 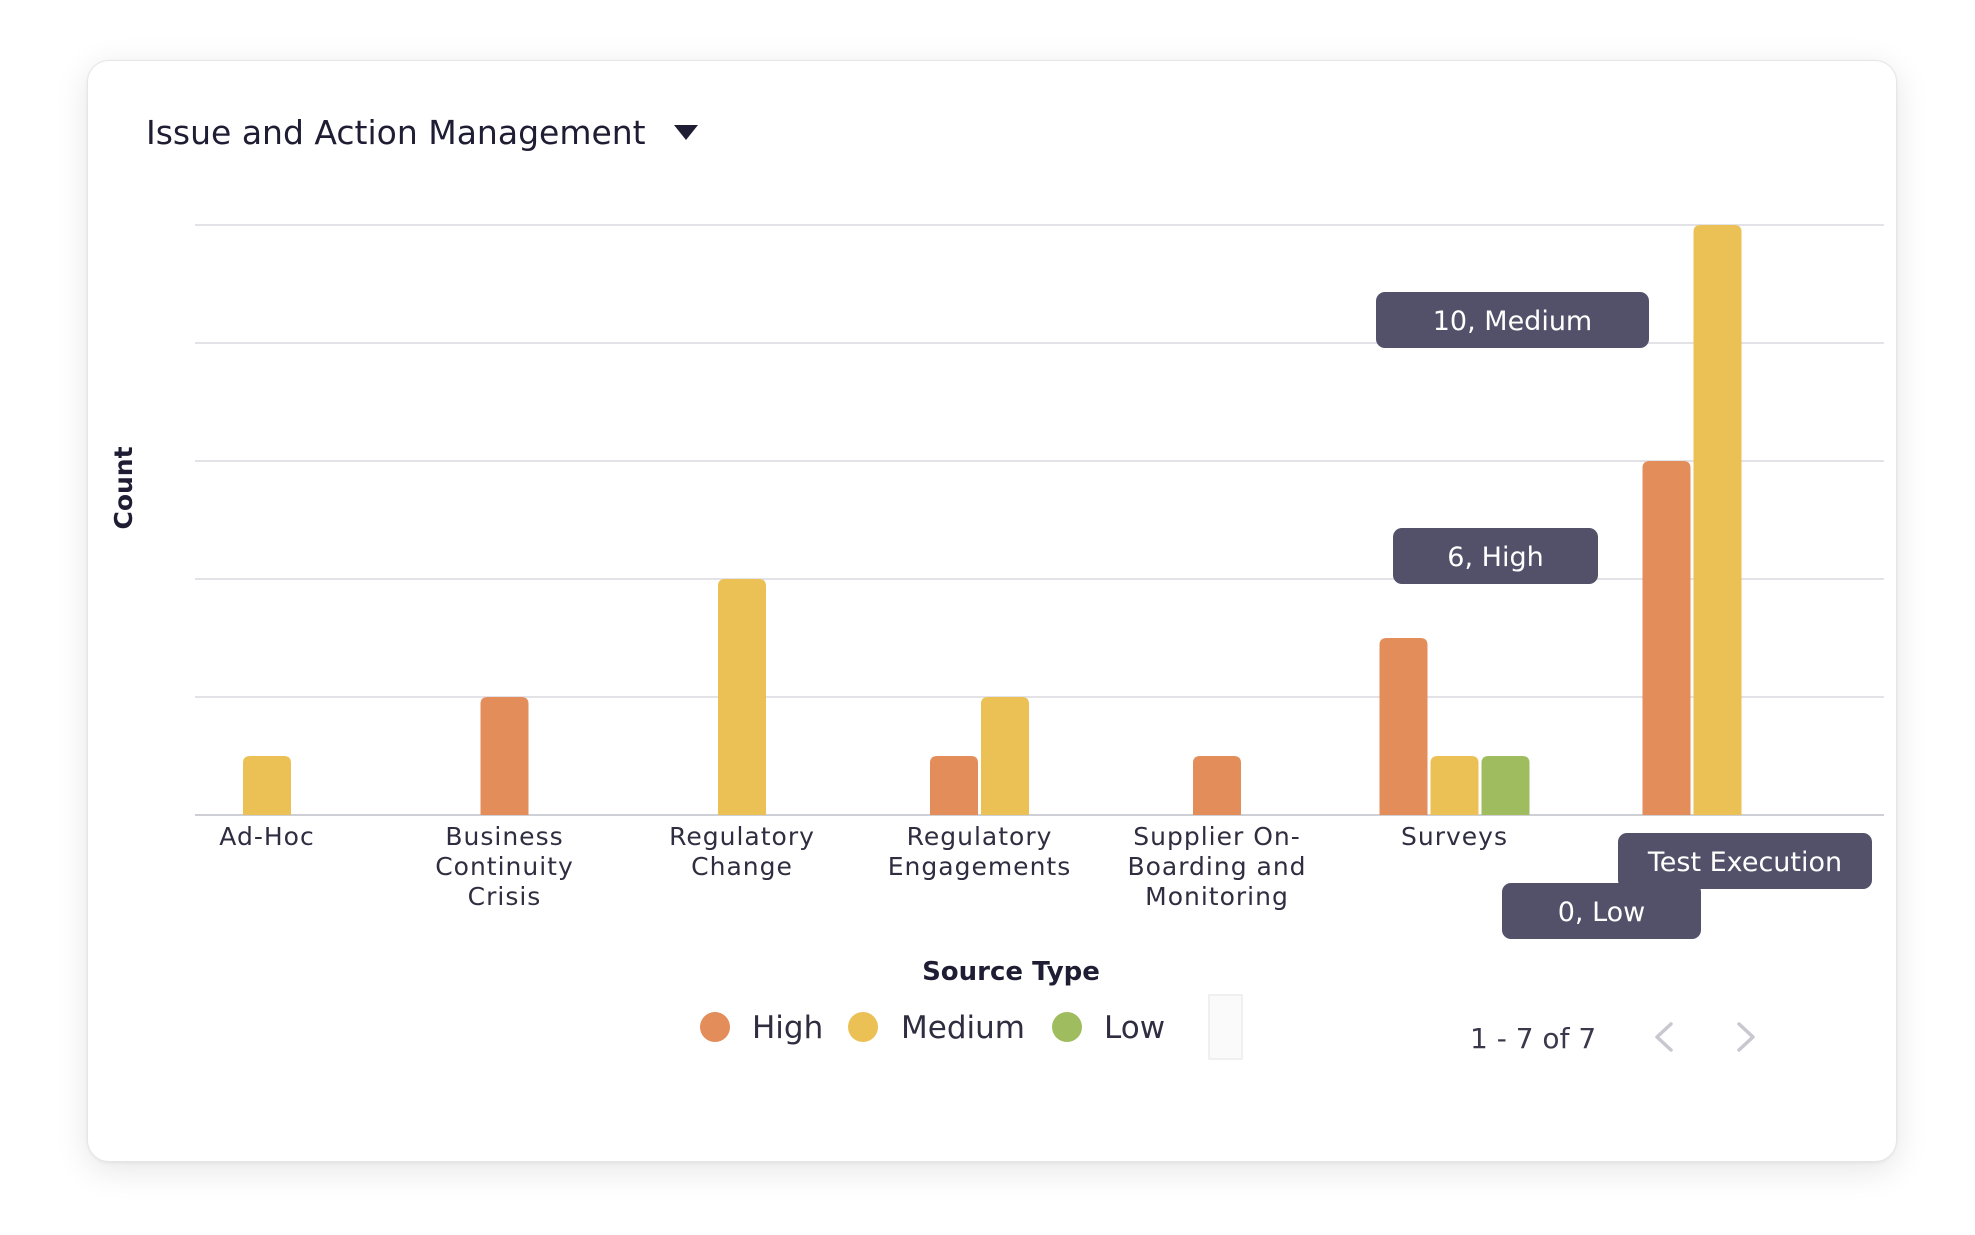 I want to click on x-tick-label: Surveys, so click(x=1454, y=836).